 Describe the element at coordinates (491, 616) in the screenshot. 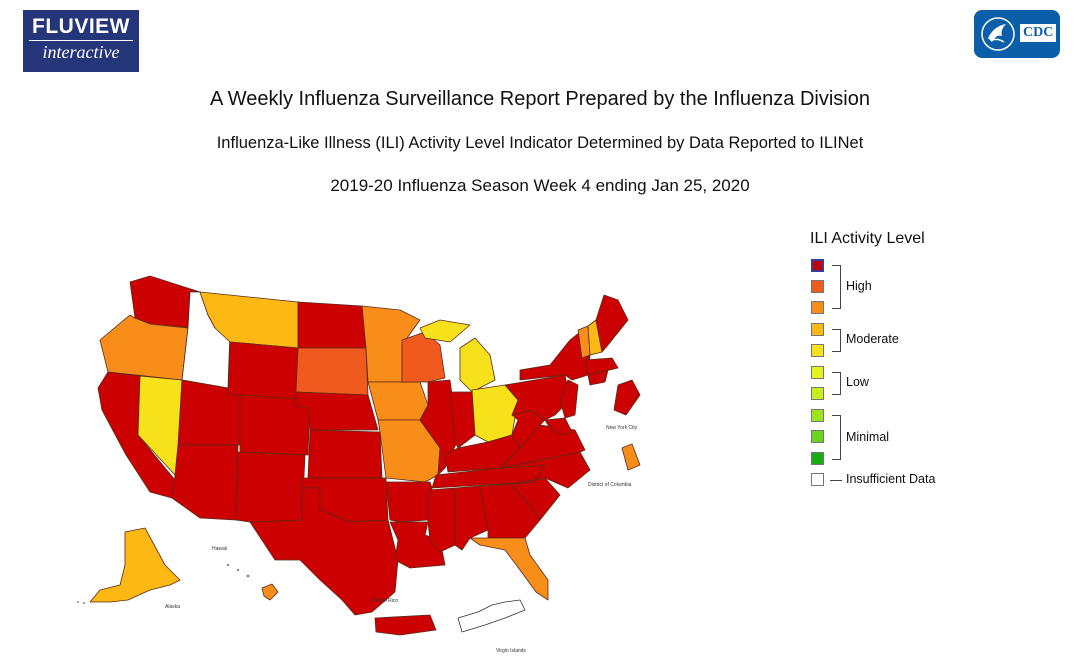

I see `territory-virgin-islands` at that location.